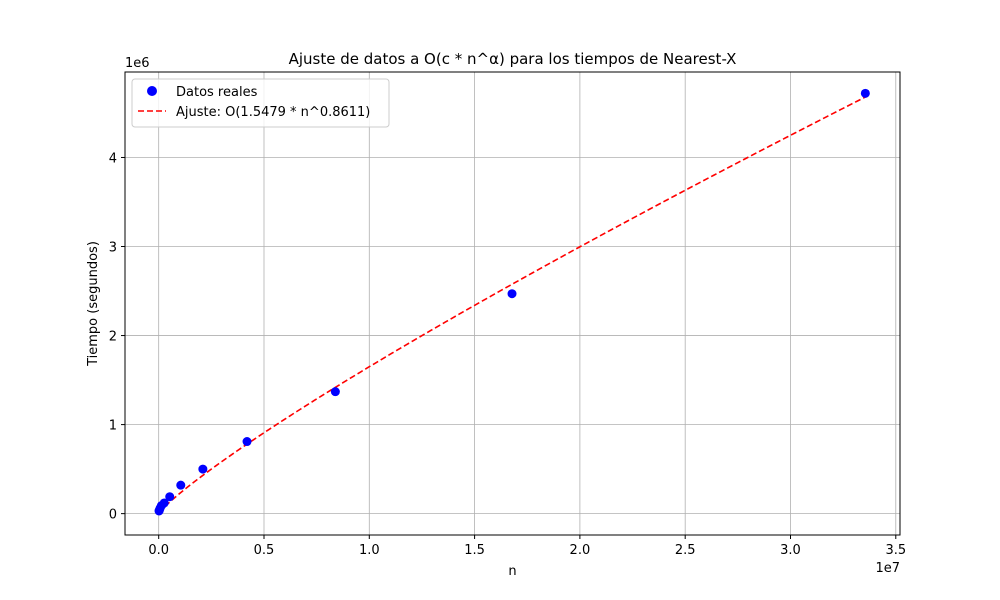 This screenshot has height=600, width=1000. Describe the element at coordinates (113, 248) in the screenshot. I see `y-tick-label: 3` at that location.